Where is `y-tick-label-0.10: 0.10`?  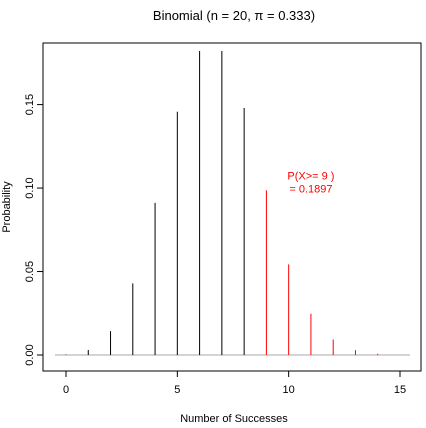 y-tick-label-0.10: 0.10 is located at coordinates (30, 187).